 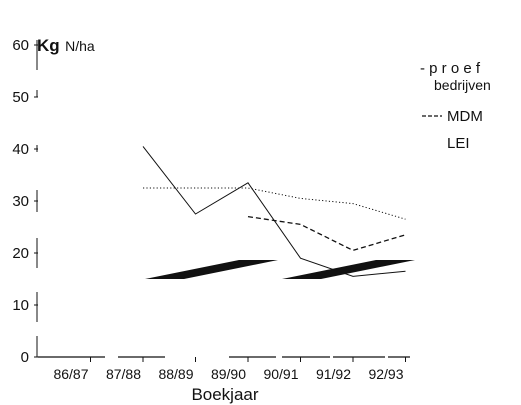 What do you see at coordinates (280, 269) in the screenshot?
I see `decorative-bands` at bounding box center [280, 269].